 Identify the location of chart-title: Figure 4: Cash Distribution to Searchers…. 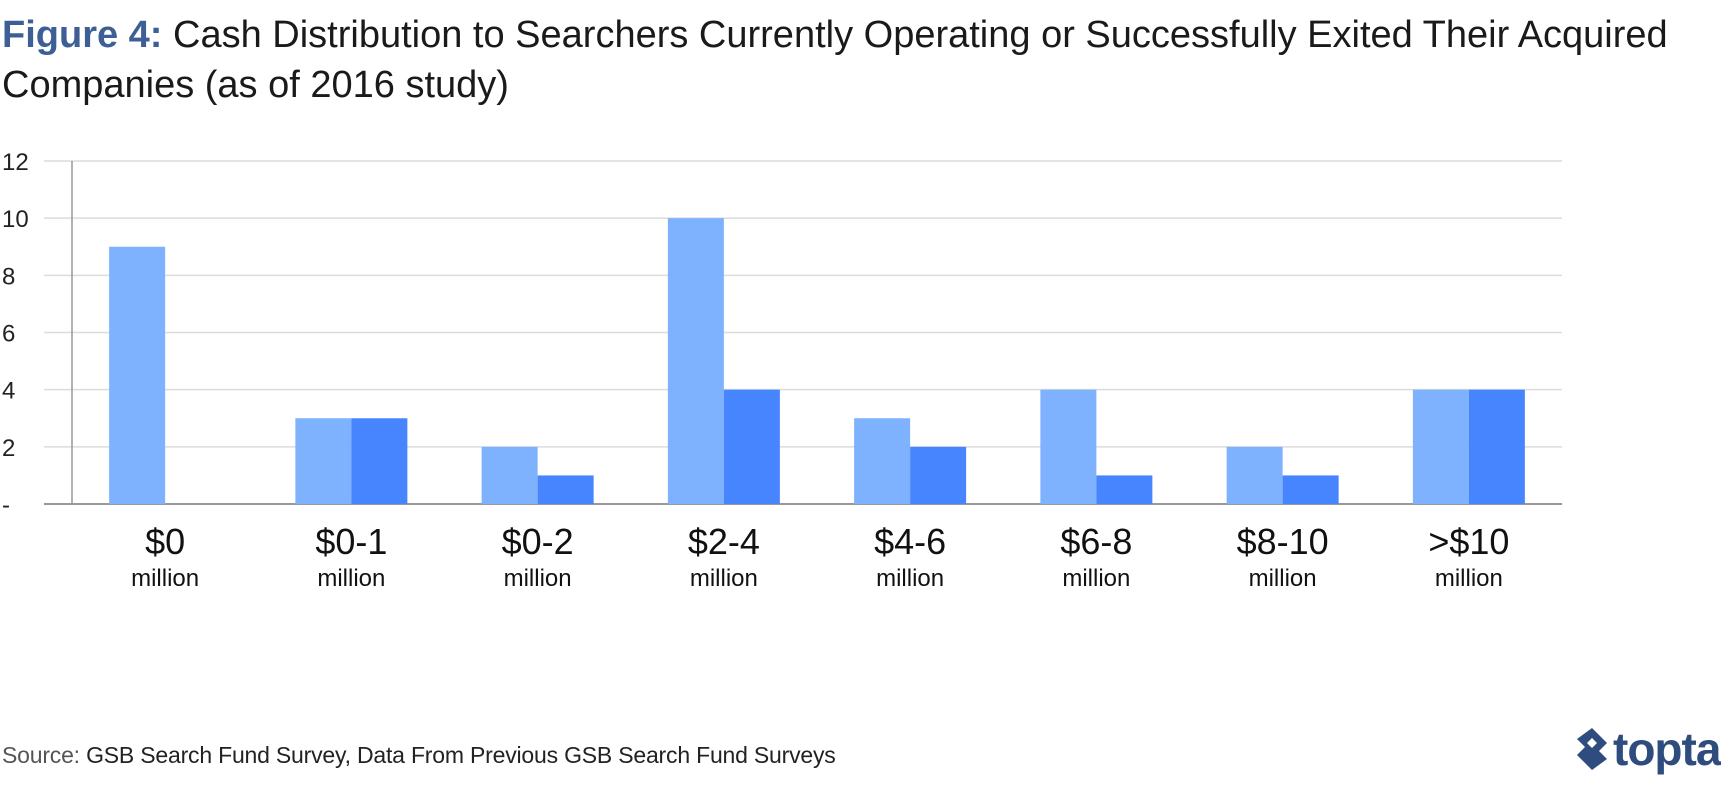
(860, 60).